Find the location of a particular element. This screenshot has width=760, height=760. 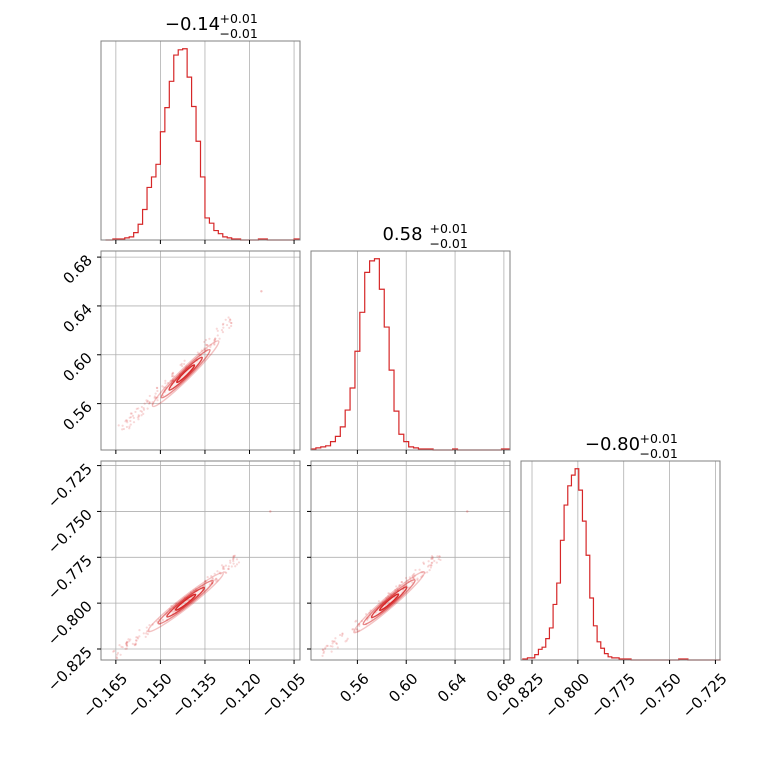

contour-0-1-outlier-point is located at coordinates (261, 291).